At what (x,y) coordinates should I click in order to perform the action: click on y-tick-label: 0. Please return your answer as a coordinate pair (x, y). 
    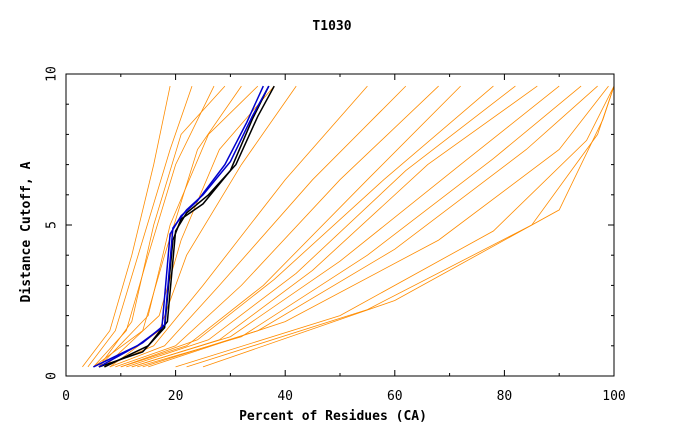
    Looking at the image, I should click on (52, 376).